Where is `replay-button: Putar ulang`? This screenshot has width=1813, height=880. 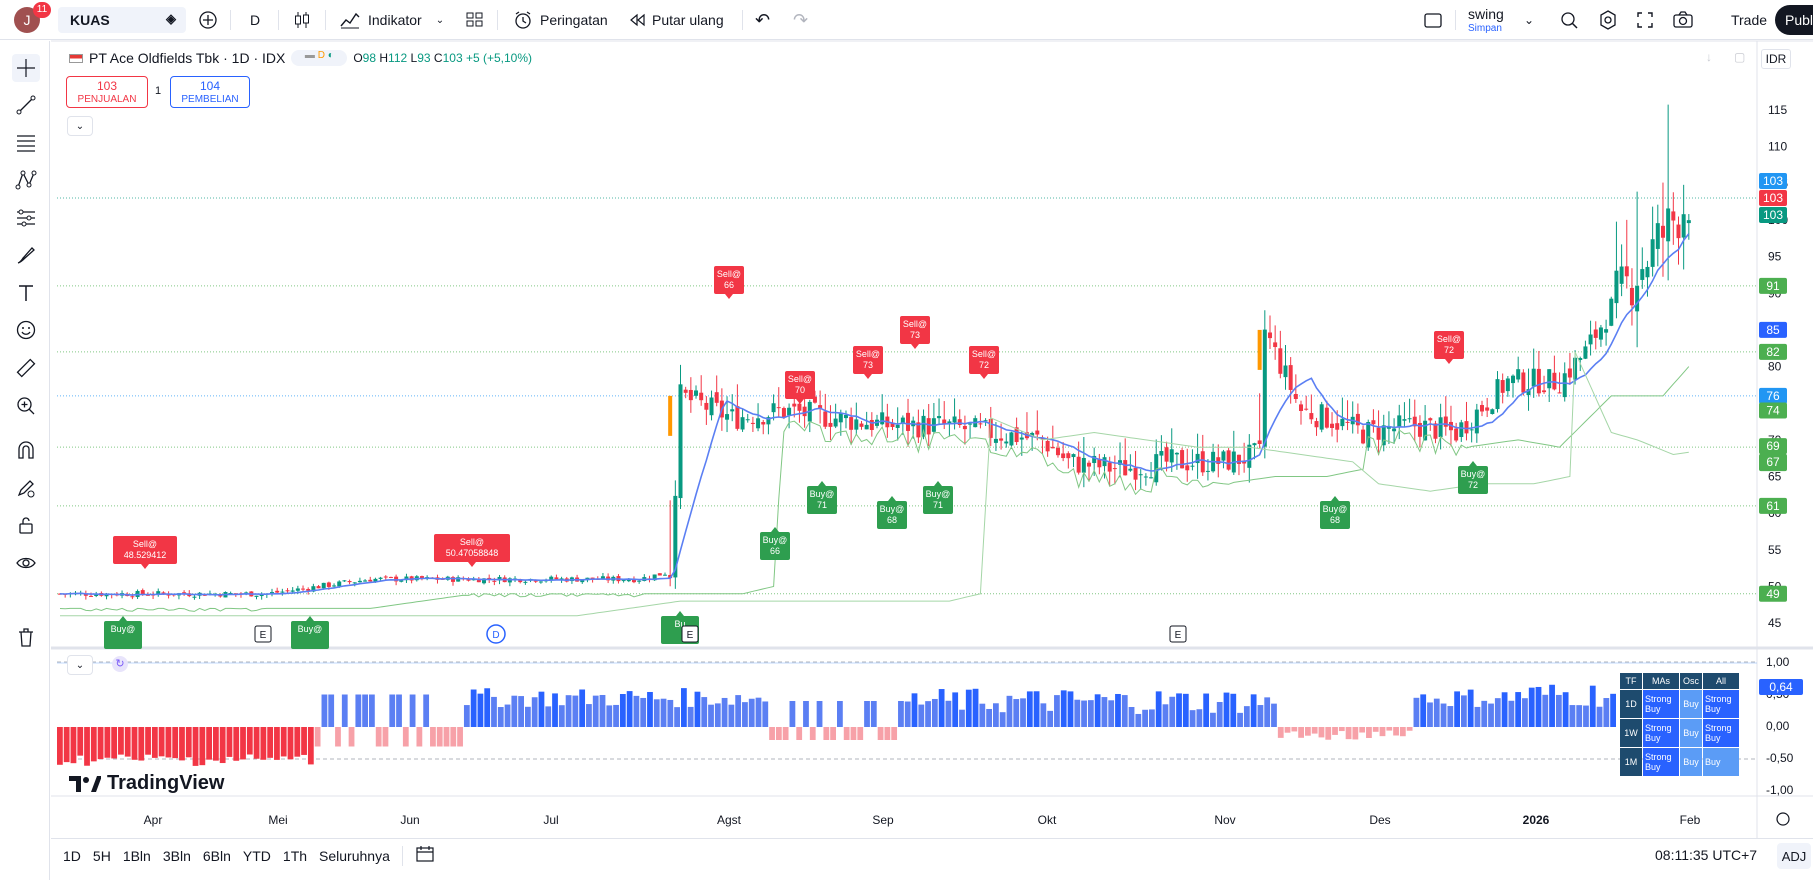
replay-button: Putar ulang is located at coordinates (676, 20).